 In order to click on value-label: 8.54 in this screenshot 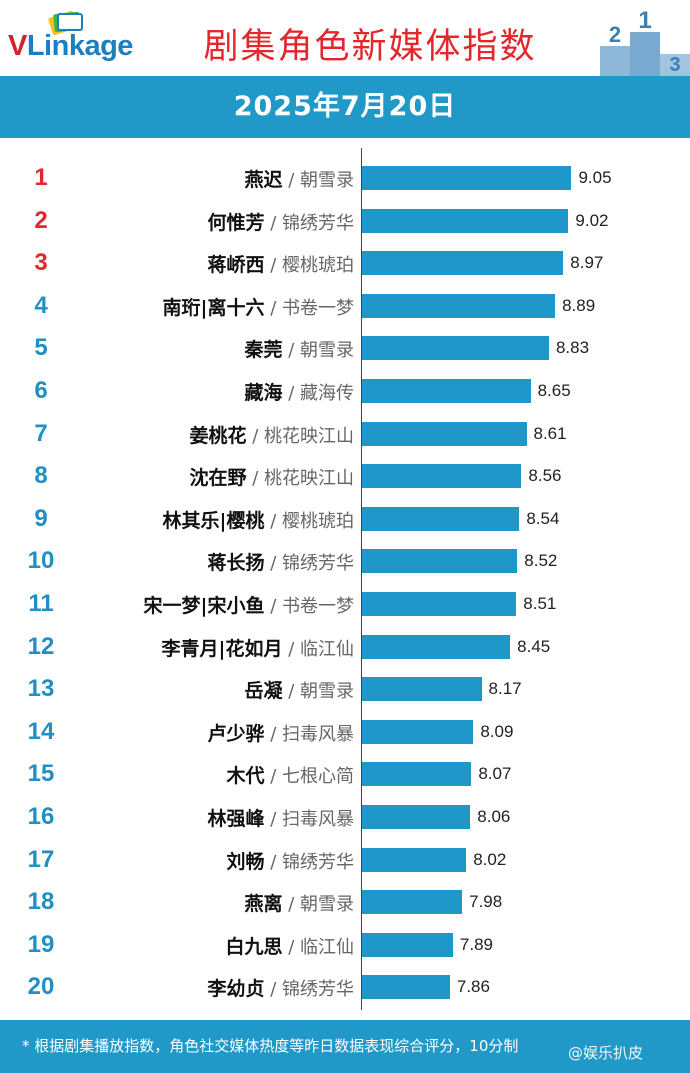, I will do `click(543, 518)`.